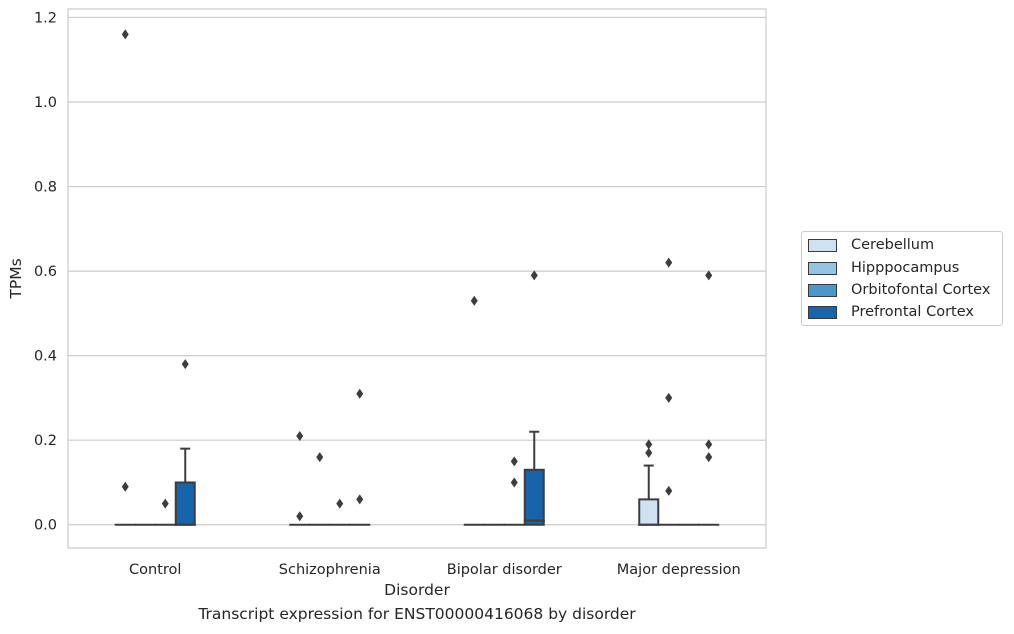 This screenshot has height=634, width=1014. Describe the element at coordinates (45, 103) in the screenshot. I see `y-tick-label: 1.0` at that location.